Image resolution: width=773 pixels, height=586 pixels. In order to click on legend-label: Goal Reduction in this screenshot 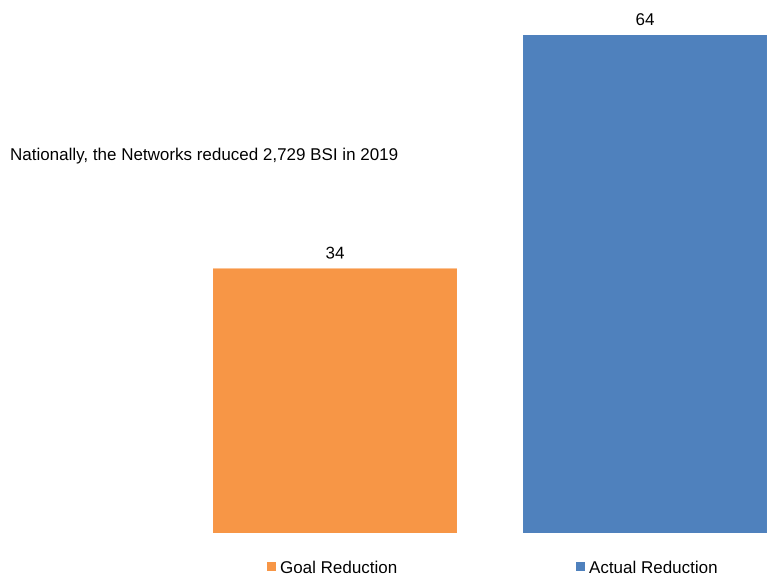, I will do `click(339, 568)`.